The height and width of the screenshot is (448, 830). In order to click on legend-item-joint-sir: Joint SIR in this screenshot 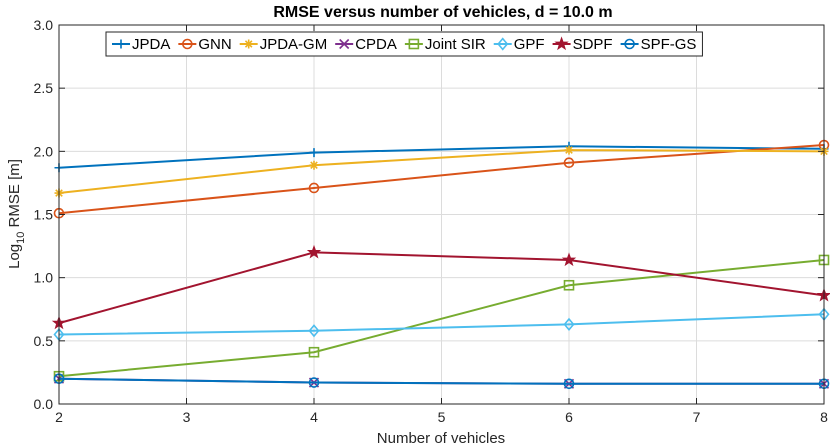, I will do `click(445, 44)`.